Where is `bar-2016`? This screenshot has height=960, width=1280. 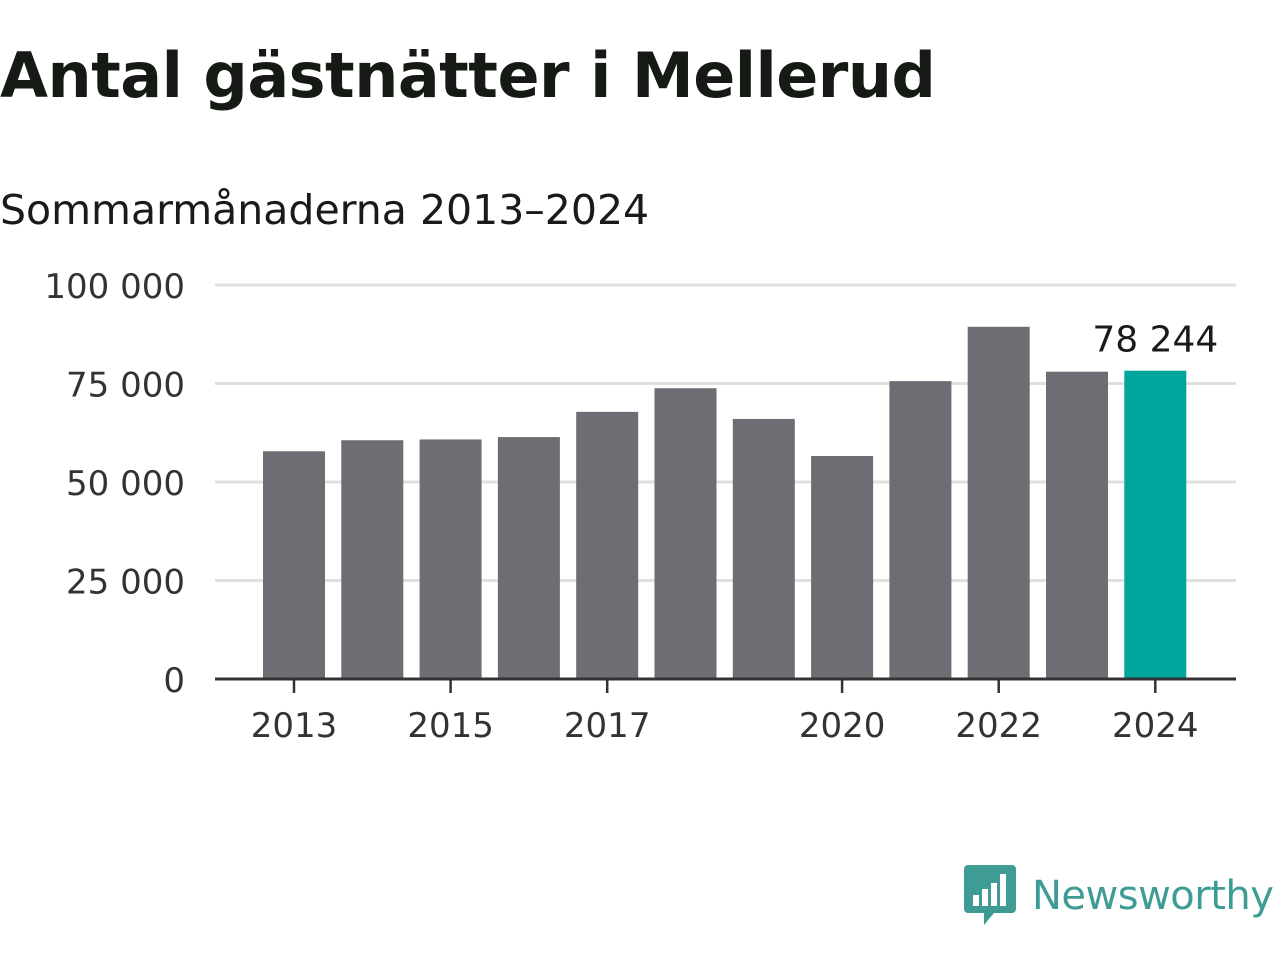 bar-2016 is located at coordinates (528, 558).